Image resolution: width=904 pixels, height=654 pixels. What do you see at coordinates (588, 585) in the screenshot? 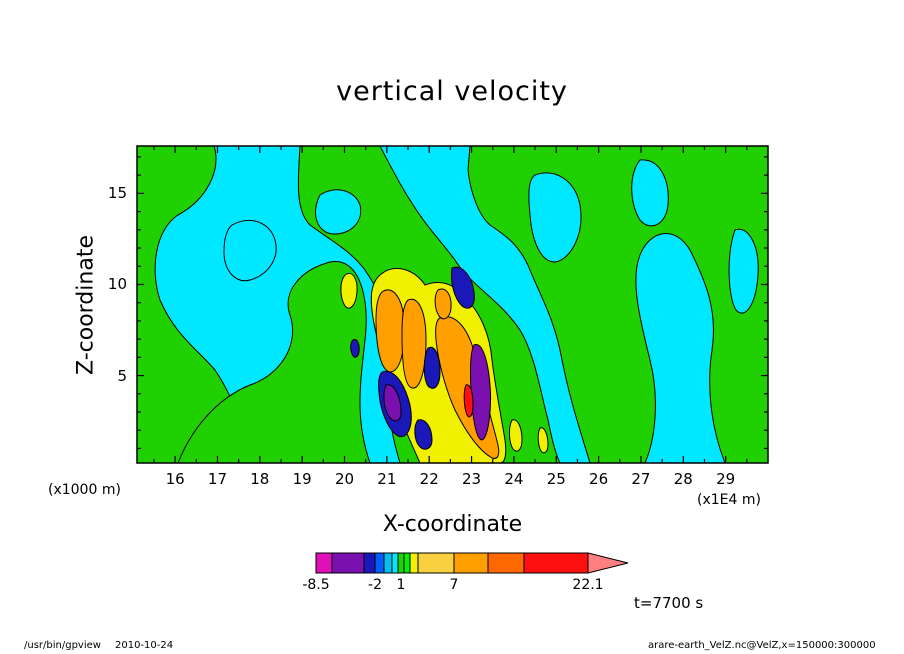
I see `colorbar-tick-label: 22.1` at bounding box center [588, 585].